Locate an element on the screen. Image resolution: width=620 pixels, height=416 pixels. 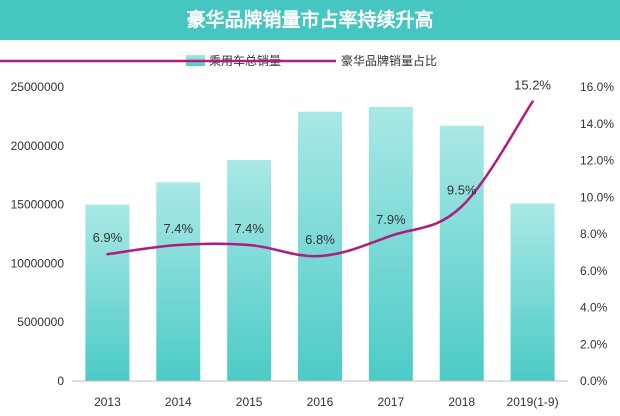
left-axis-ticks: 0 5000000 10000000 15000000 20000000 25000000 is located at coordinates (38, 234).